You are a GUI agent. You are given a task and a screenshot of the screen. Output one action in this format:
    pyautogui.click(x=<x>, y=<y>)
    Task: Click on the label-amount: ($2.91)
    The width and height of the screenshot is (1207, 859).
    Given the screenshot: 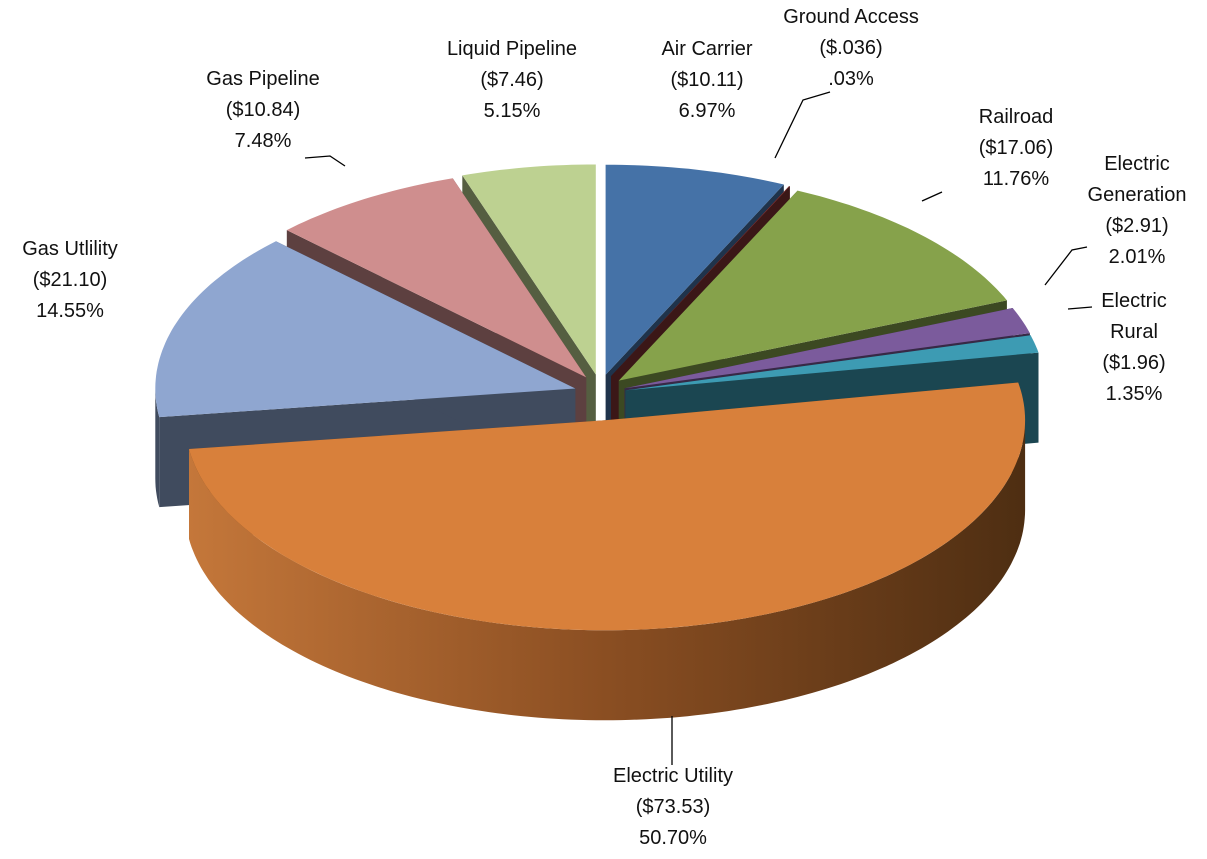 What is the action you would take?
    pyautogui.click(x=1137, y=226)
    